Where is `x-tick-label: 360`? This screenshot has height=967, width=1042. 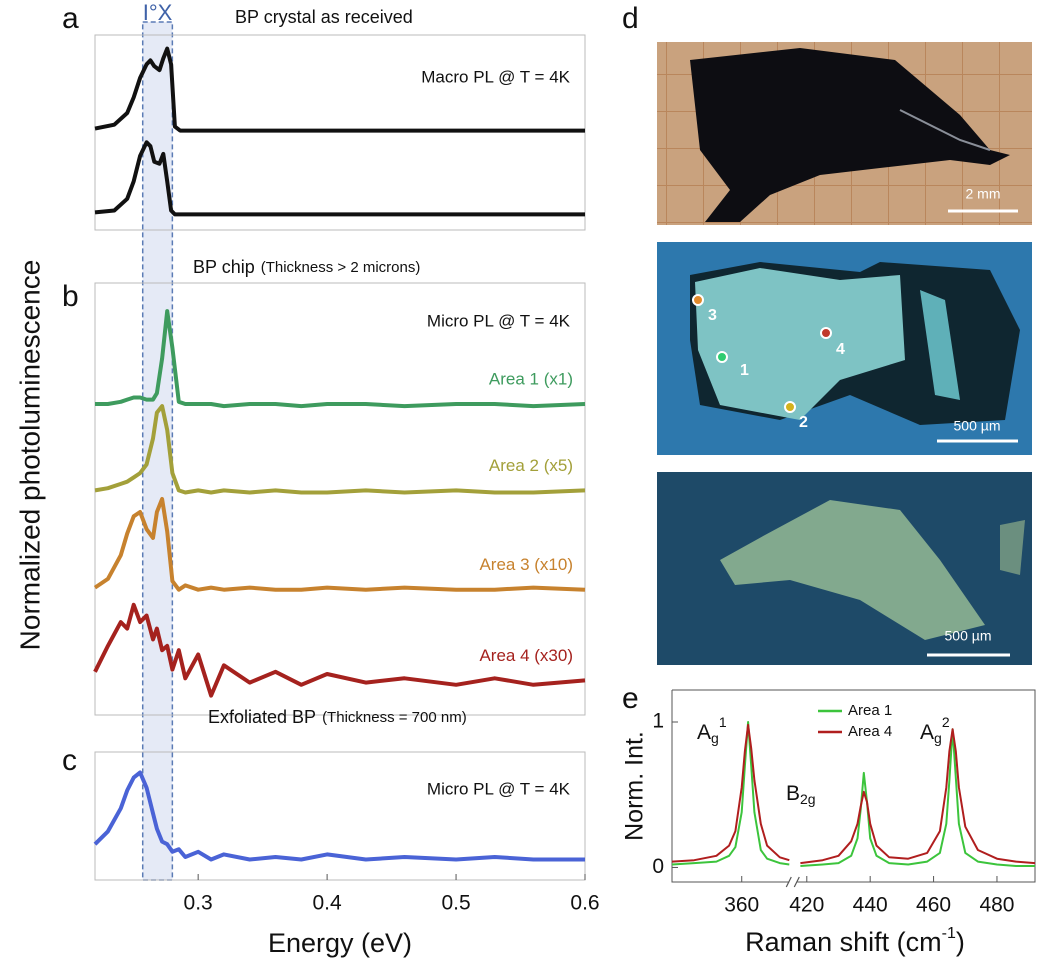 x-tick-label: 360 is located at coordinates (741, 905).